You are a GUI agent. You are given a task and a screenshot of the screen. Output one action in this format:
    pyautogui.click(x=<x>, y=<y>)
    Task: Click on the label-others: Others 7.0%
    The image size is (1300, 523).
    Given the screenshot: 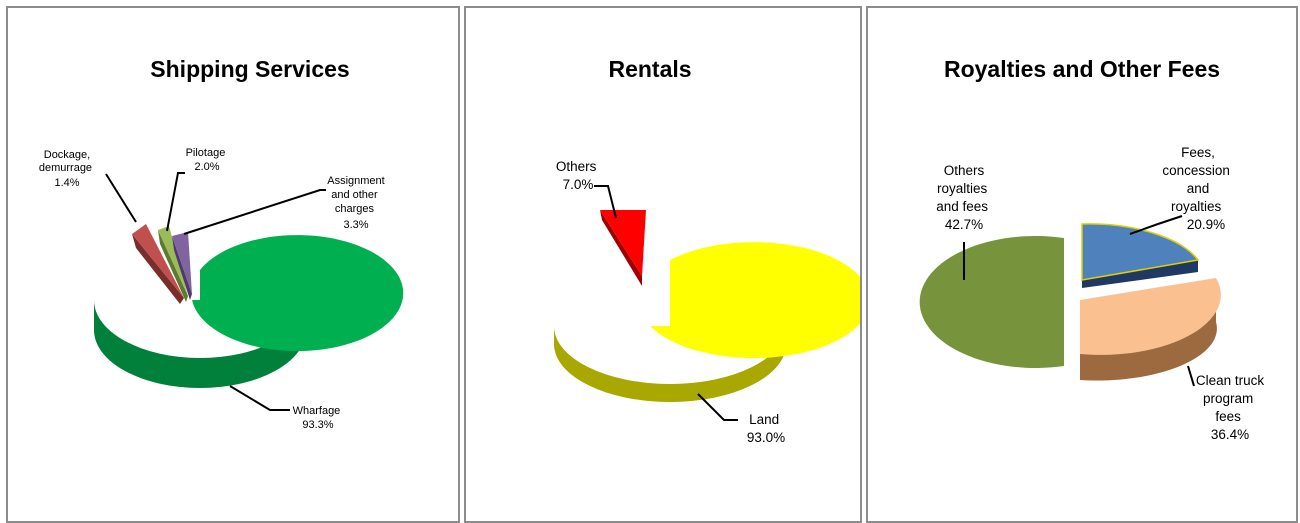 What is the action you would take?
    pyautogui.click(x=578, y=175)
    